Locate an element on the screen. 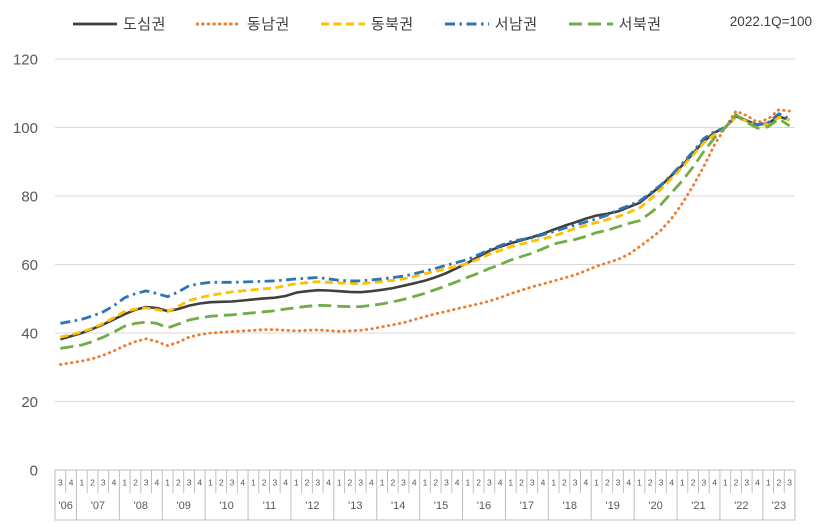 Image resolution: width=820 pixels, height=525 pixels. legend-item-dosim: 도심권 is located at coordinates (119, 23).